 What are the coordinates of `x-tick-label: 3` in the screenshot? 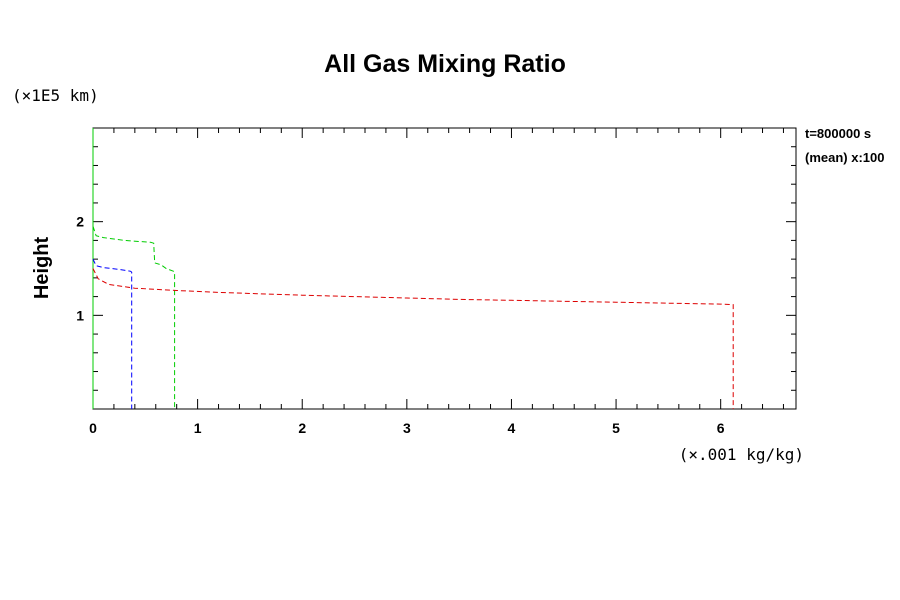 It's located at (407, 428).